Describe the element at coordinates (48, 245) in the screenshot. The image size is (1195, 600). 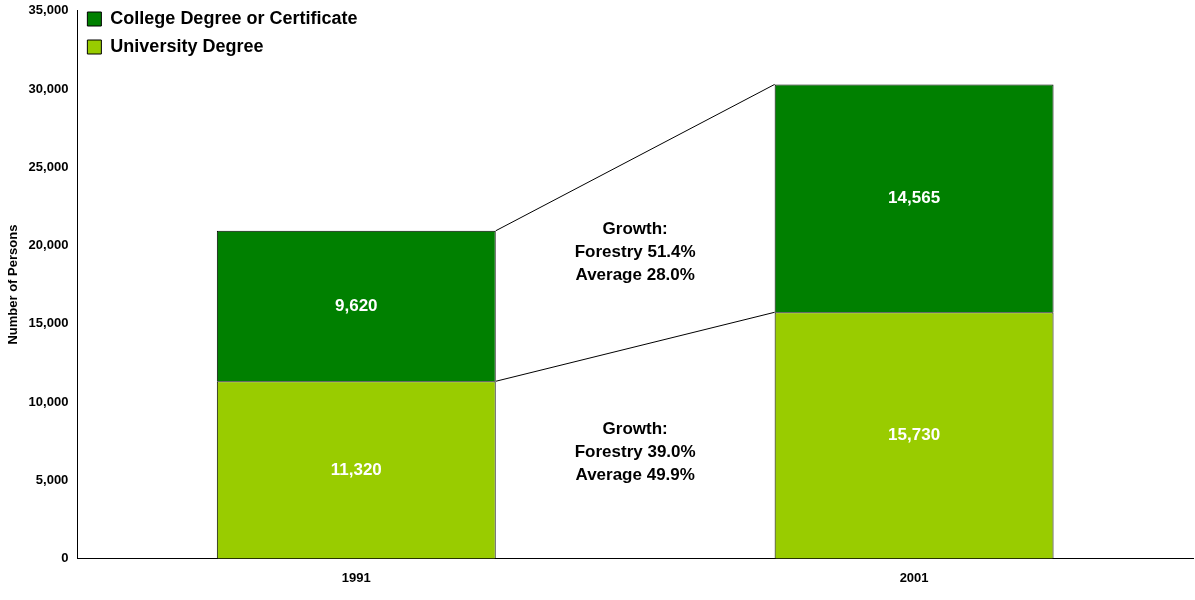
I see `y-tick-label: 20,000` at that location.